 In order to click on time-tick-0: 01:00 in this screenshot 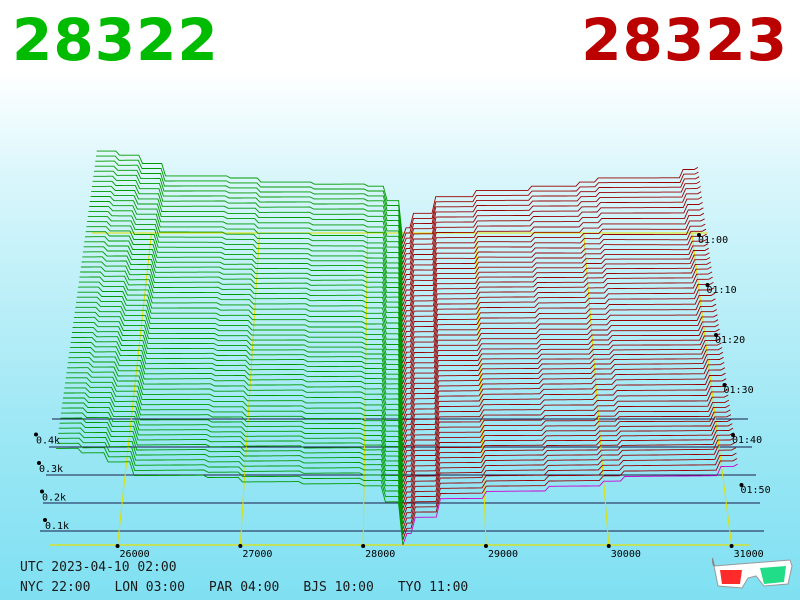, I will do `click(713, 240)`.